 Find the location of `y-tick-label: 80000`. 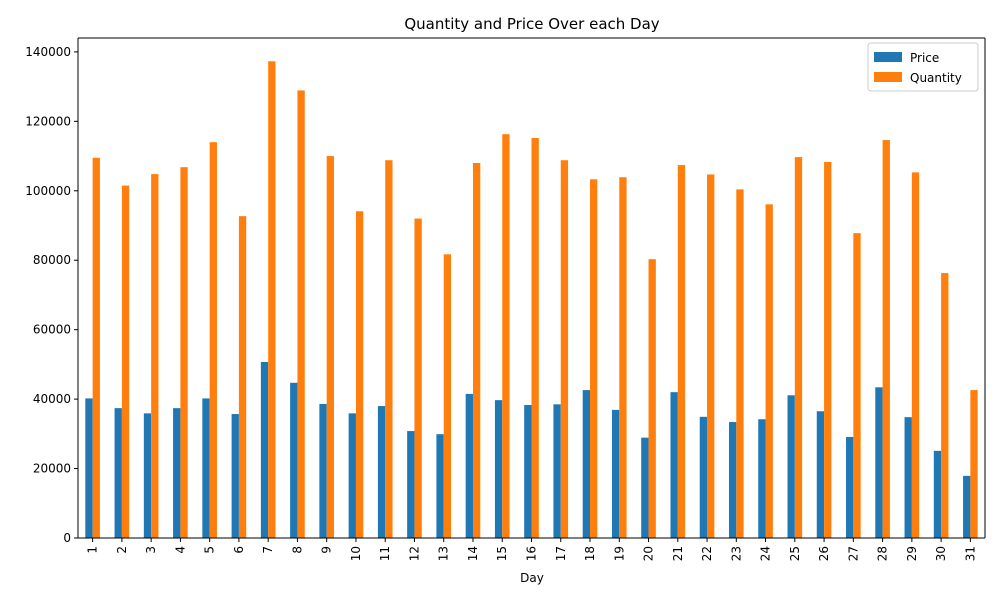

y-tick-label: 80000 is located at coordinates (52, 260).